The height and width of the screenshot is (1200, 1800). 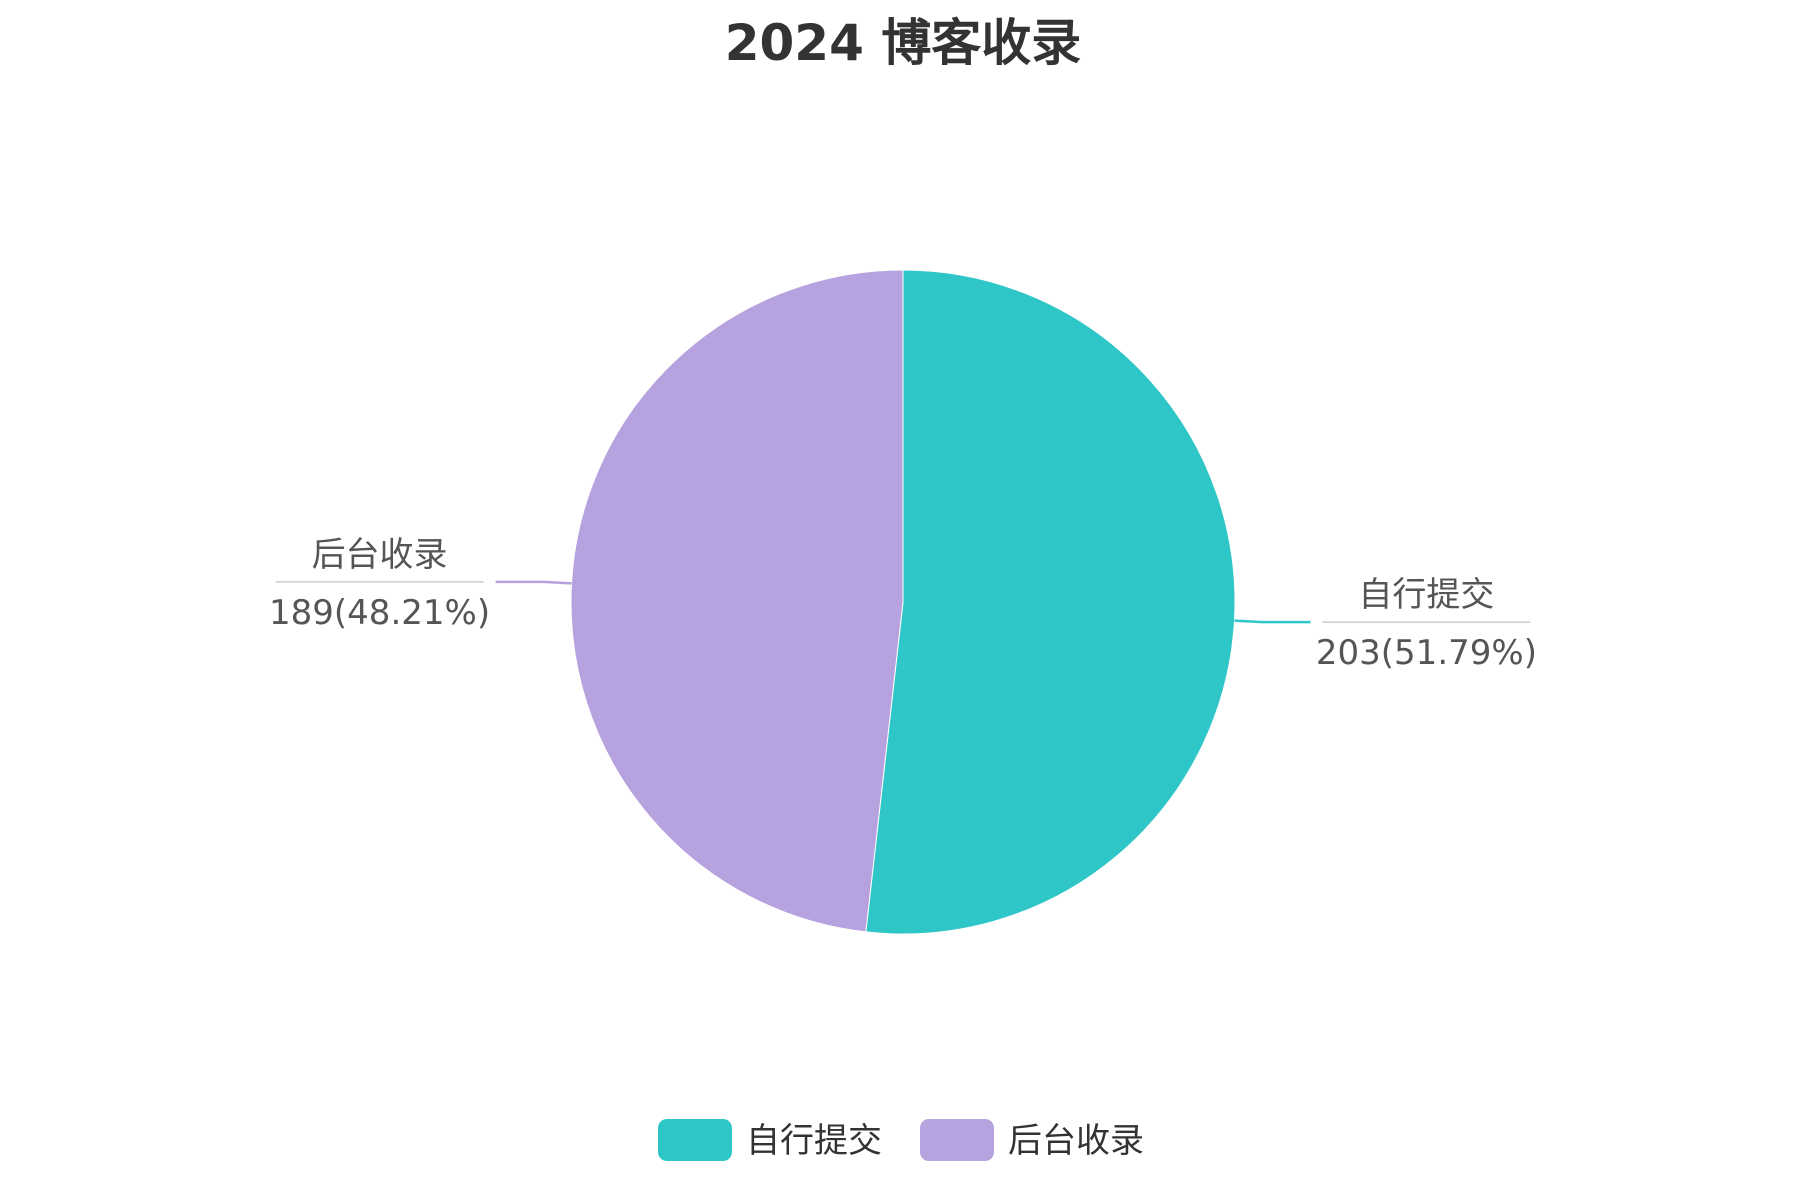 What do you see at coordinates (901, 1140) in the screenshot?
I see `chart-legend: 自行提交 后台收录` at bounding box center [901, 1140].